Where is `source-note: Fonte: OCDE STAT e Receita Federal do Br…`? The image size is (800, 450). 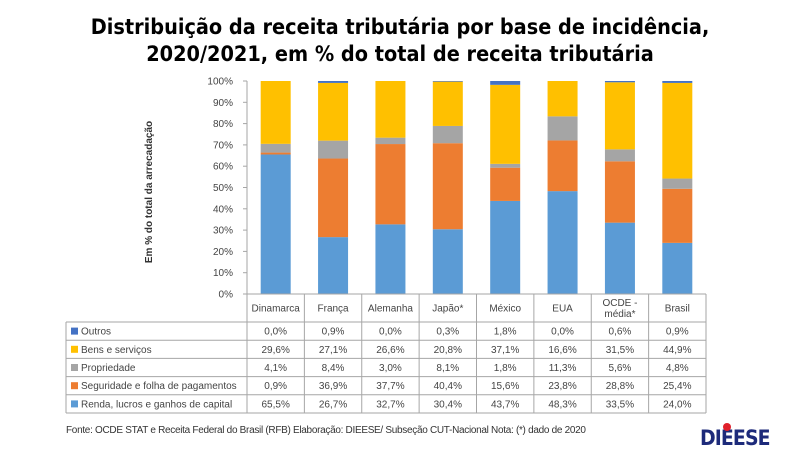
source-note: Fonte: OCDE STAT e Receita Federal do Br… is located at coordinates (326, 430).